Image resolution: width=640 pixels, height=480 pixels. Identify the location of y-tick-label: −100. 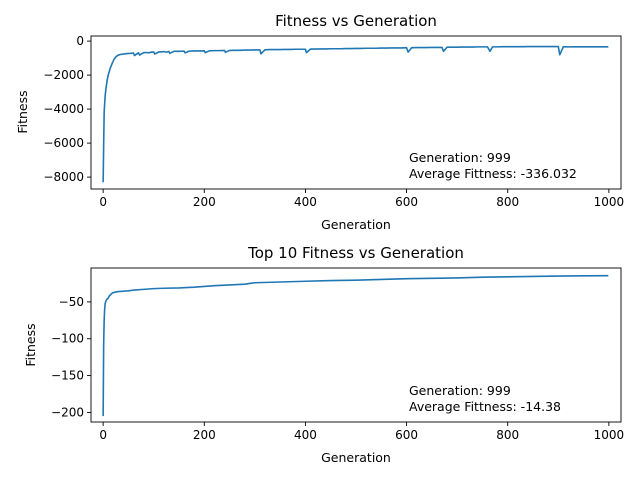
(67, 339).